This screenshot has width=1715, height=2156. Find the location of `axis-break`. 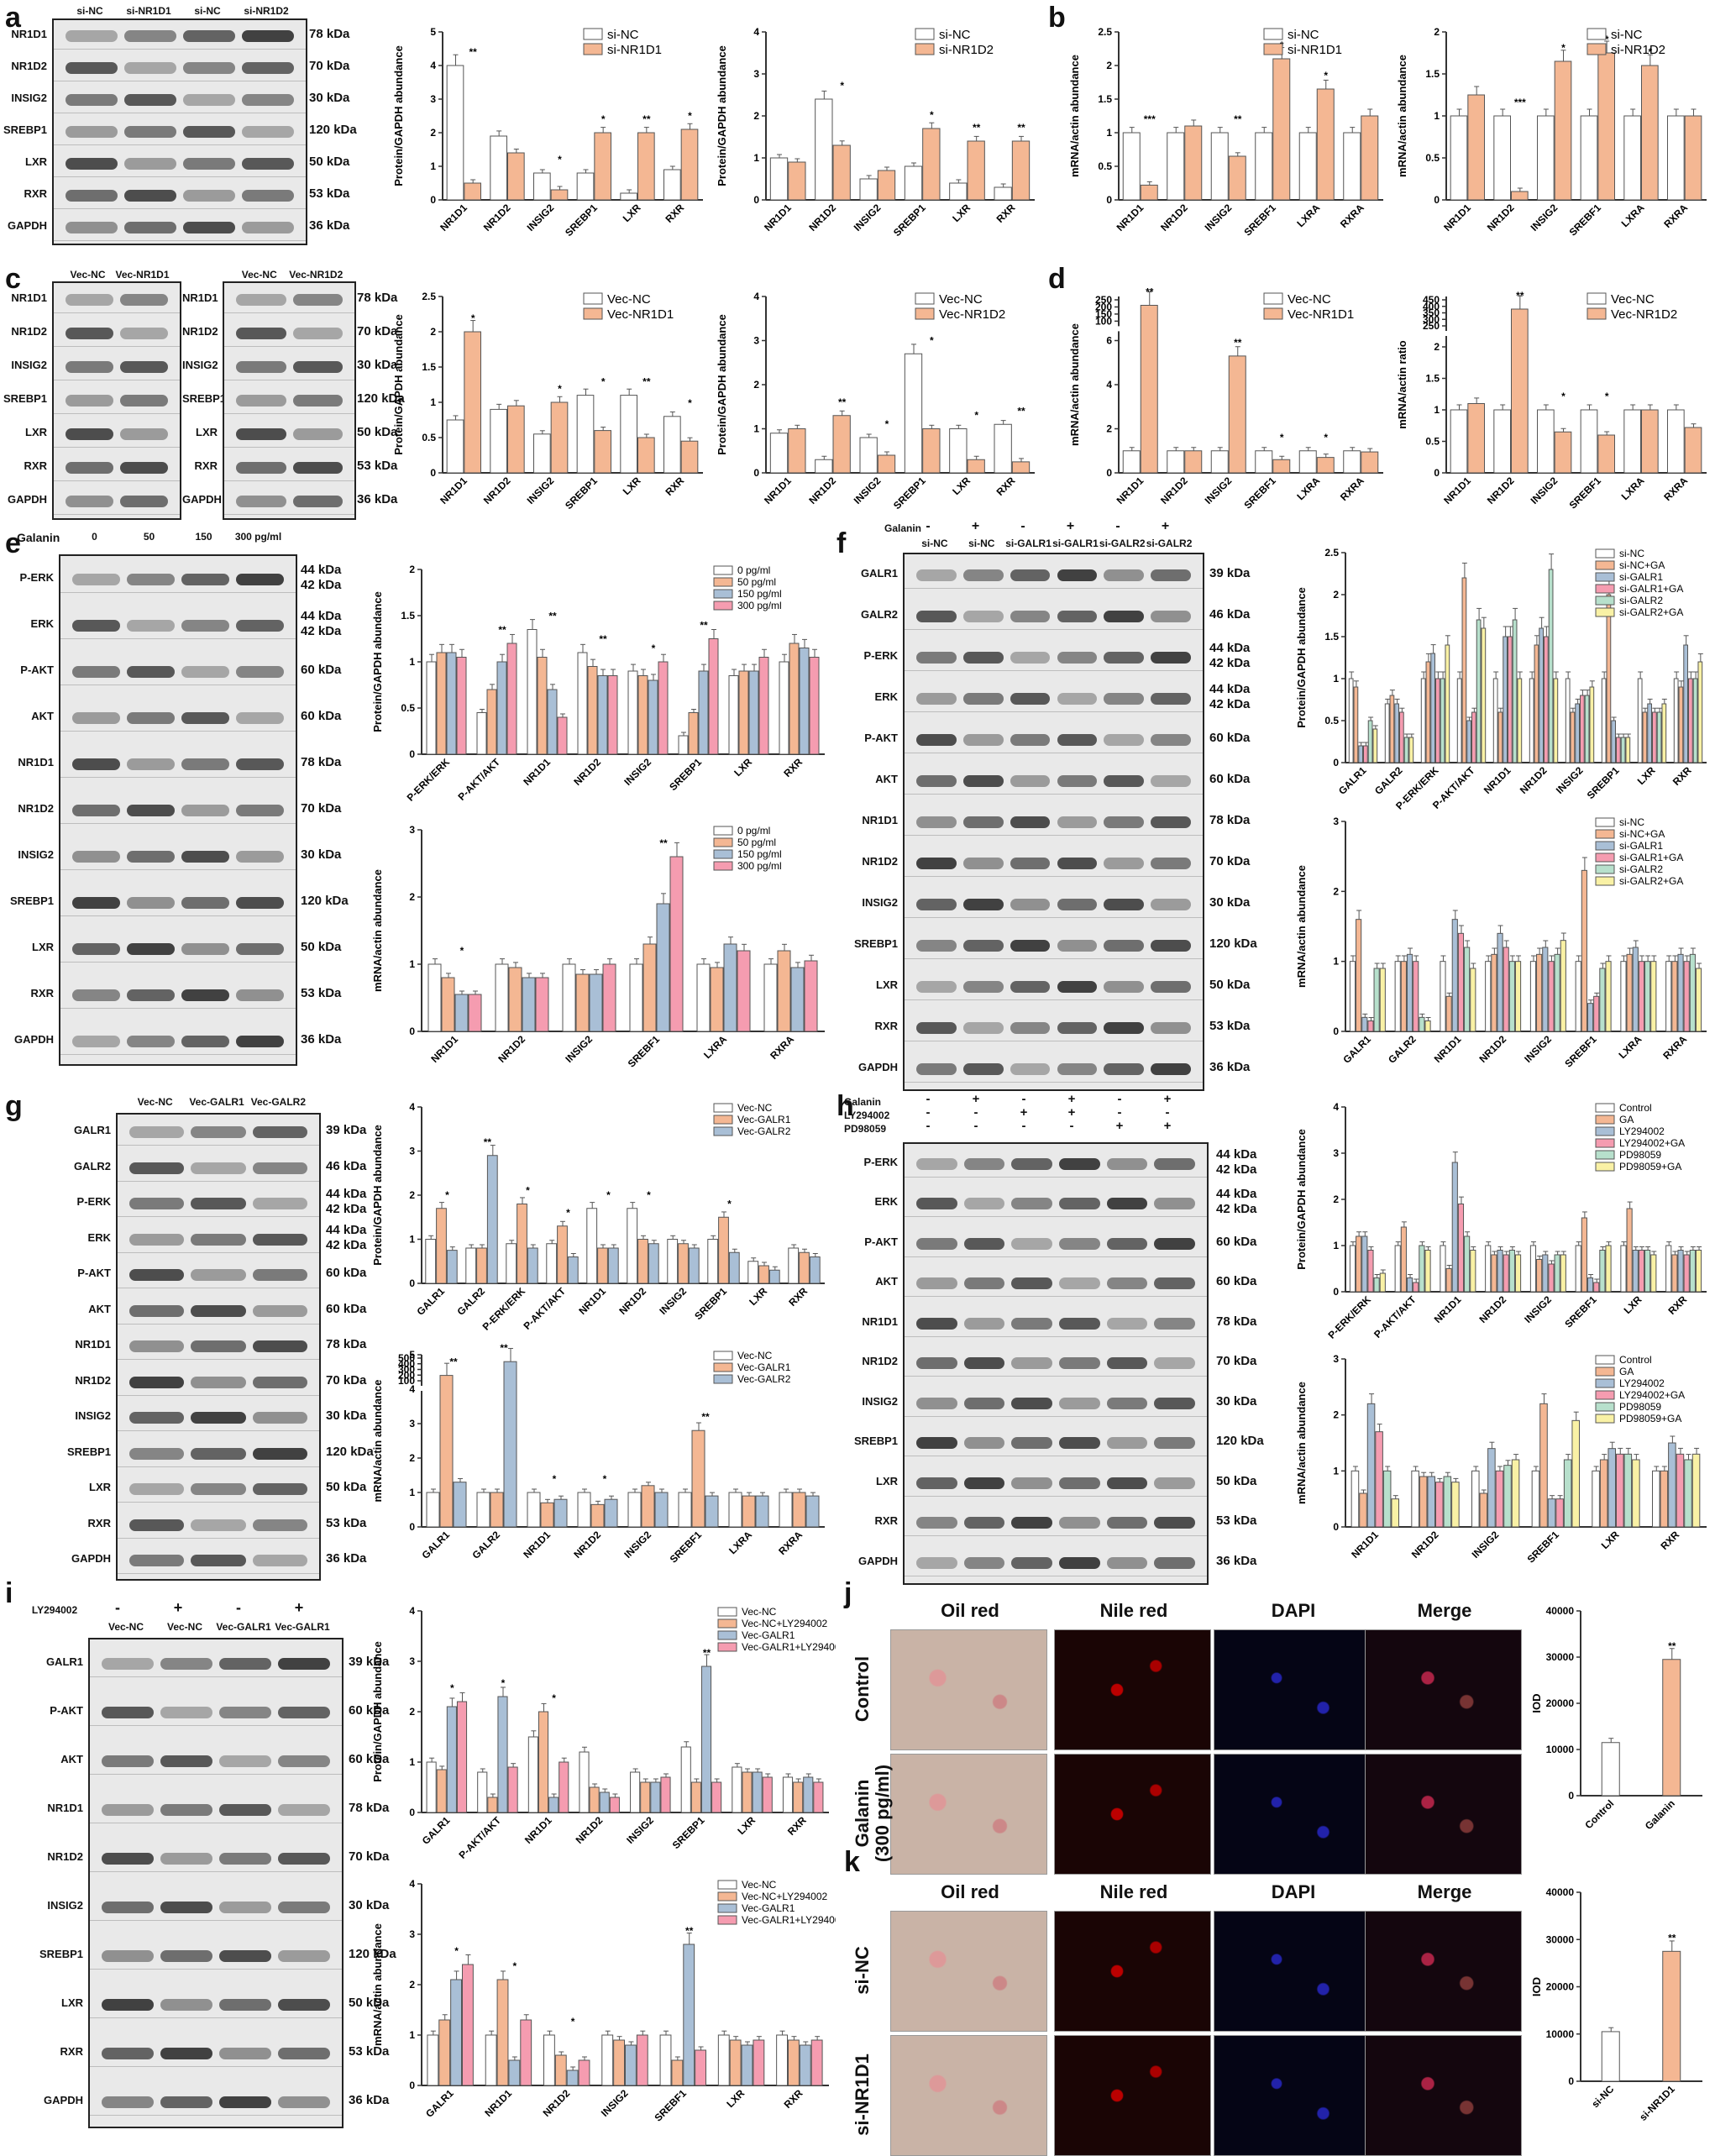

axis-break is located at coordinates (421, 1388).